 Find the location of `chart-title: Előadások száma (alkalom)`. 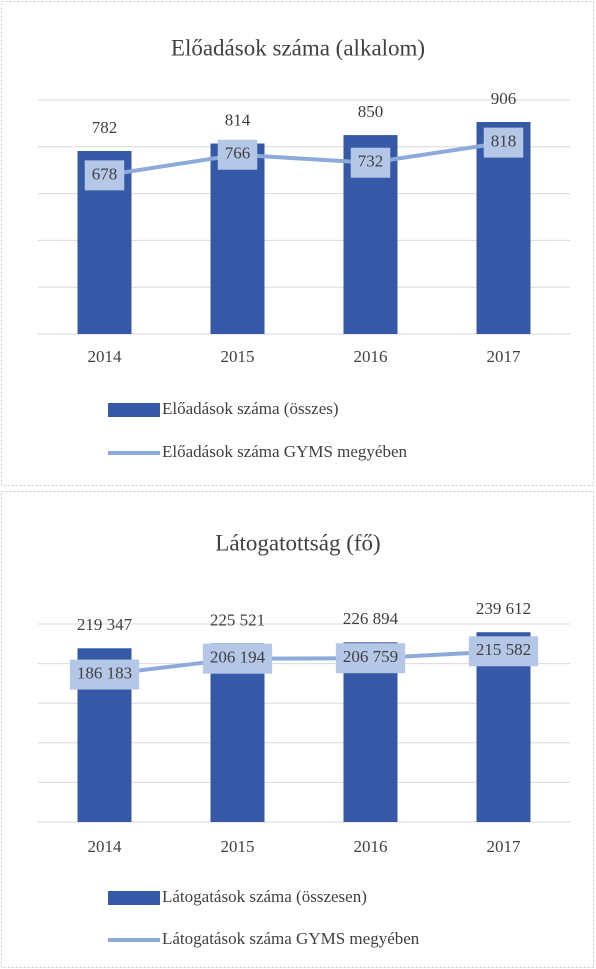

chart-title: Előadások száma (alkalom) is located at coordinates (298, 47).